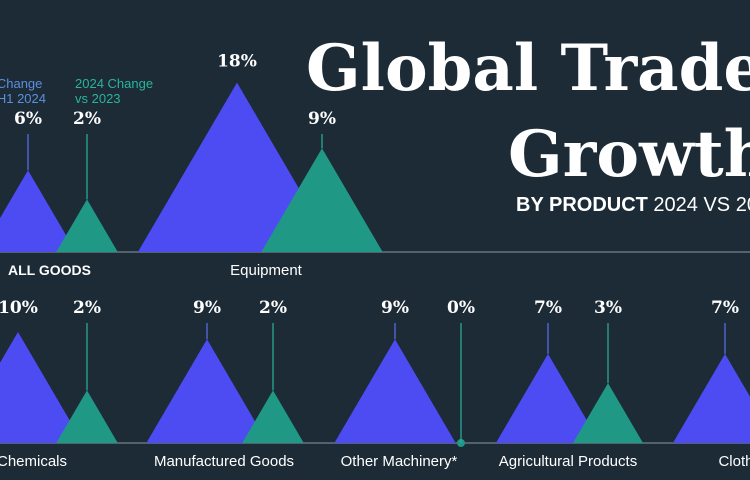  I want to click on category-label: Clothing, so click(734, 461).